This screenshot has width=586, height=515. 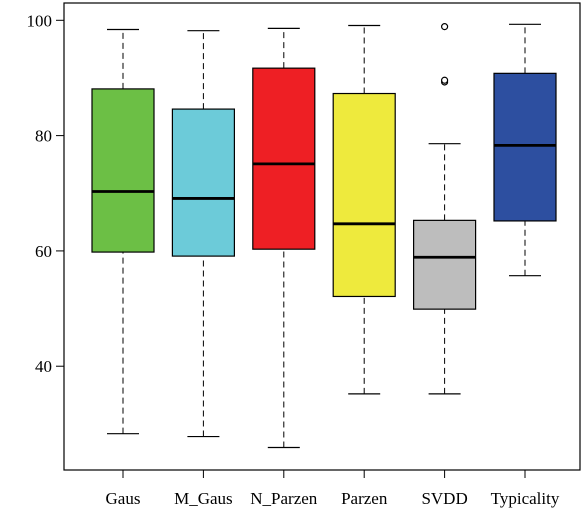 What do you see at coordinates (364, 195) in the screenshot?
I see `iqr-box-parzen` at bounding box center [364, 195].